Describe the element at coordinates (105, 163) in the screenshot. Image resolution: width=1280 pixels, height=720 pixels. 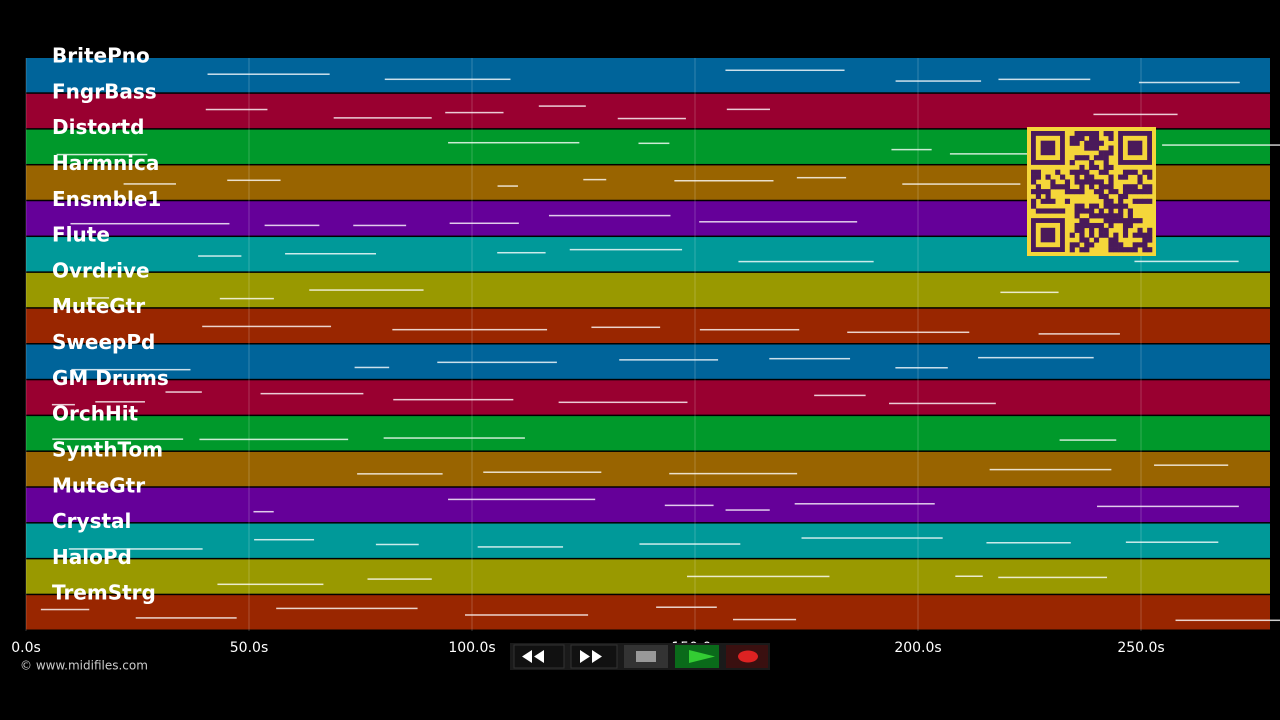
I see `track-name: Harmnica` at that location.